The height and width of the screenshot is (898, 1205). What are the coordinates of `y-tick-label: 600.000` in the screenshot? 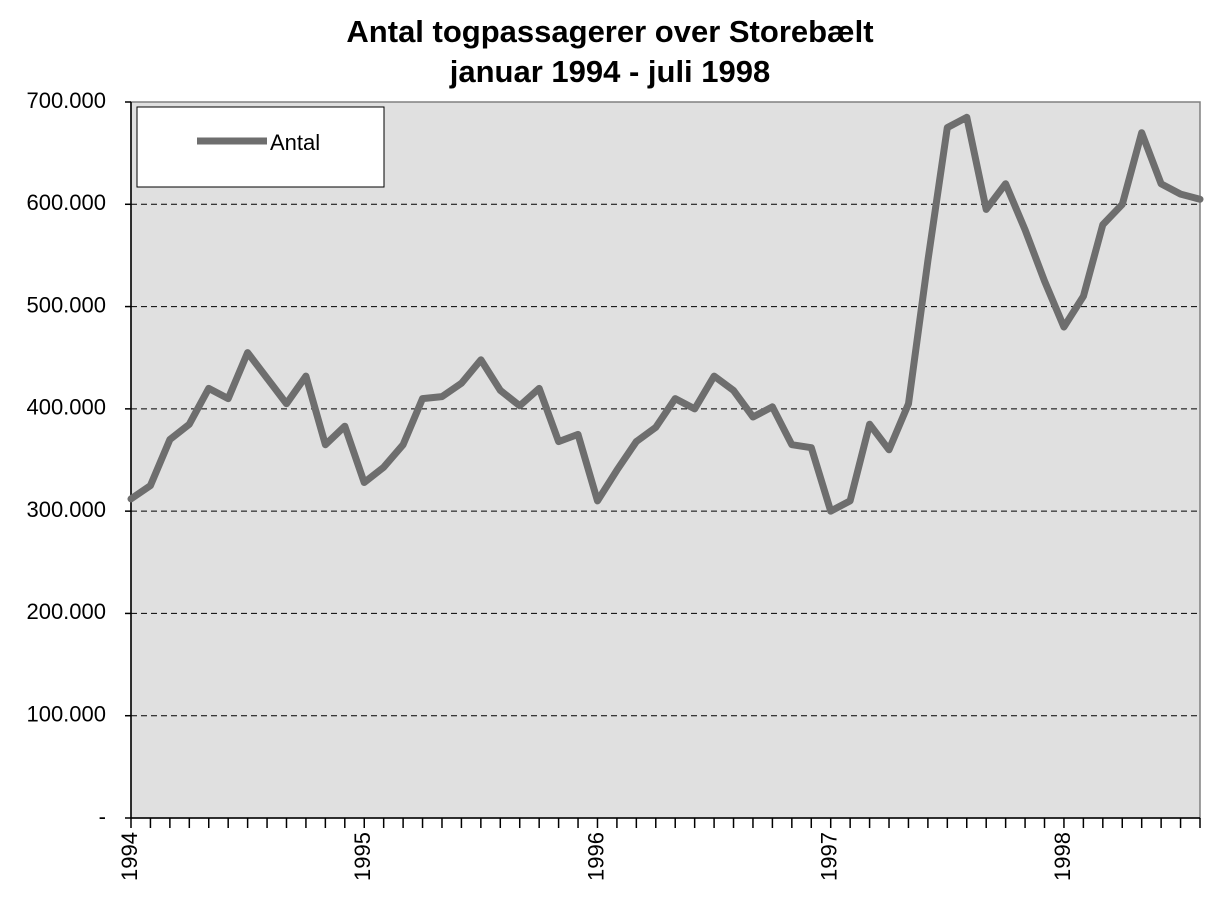 It's located at (66, 202).